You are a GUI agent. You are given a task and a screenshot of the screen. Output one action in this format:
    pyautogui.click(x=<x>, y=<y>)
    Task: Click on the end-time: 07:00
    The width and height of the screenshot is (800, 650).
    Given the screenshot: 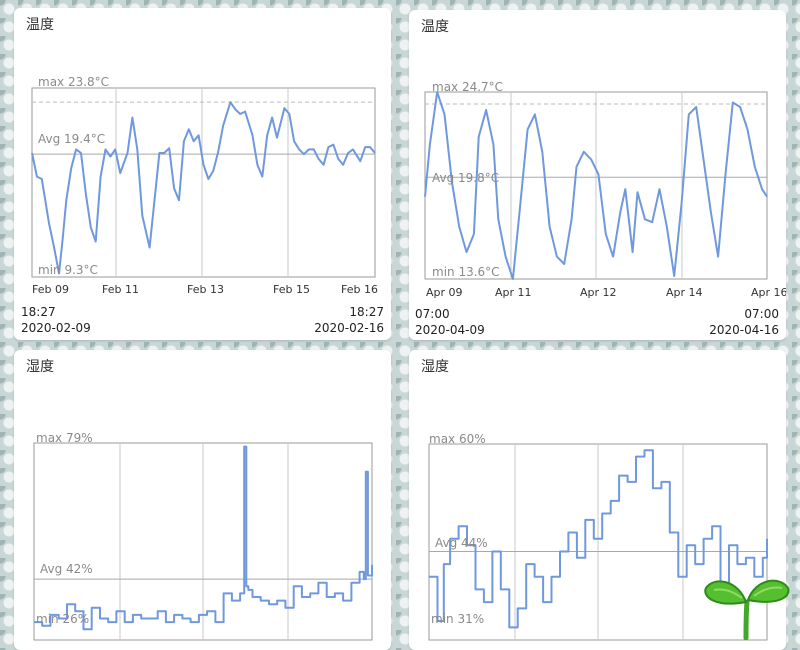 What is the action you would take?
    pyautogui.click(x=761, y=314)
    